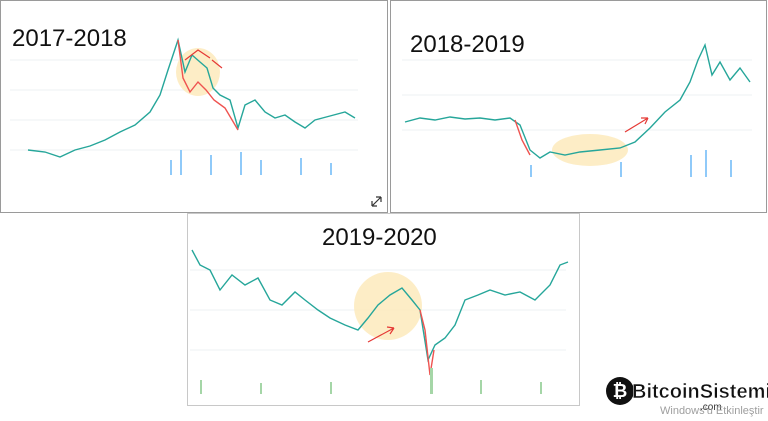 The width and height of the screenshot is (768, 421). What do you see at coordinates (467, 44) in the screenshot?
I see `panel-label: 2018-2019` at bounding box center [467, 44].